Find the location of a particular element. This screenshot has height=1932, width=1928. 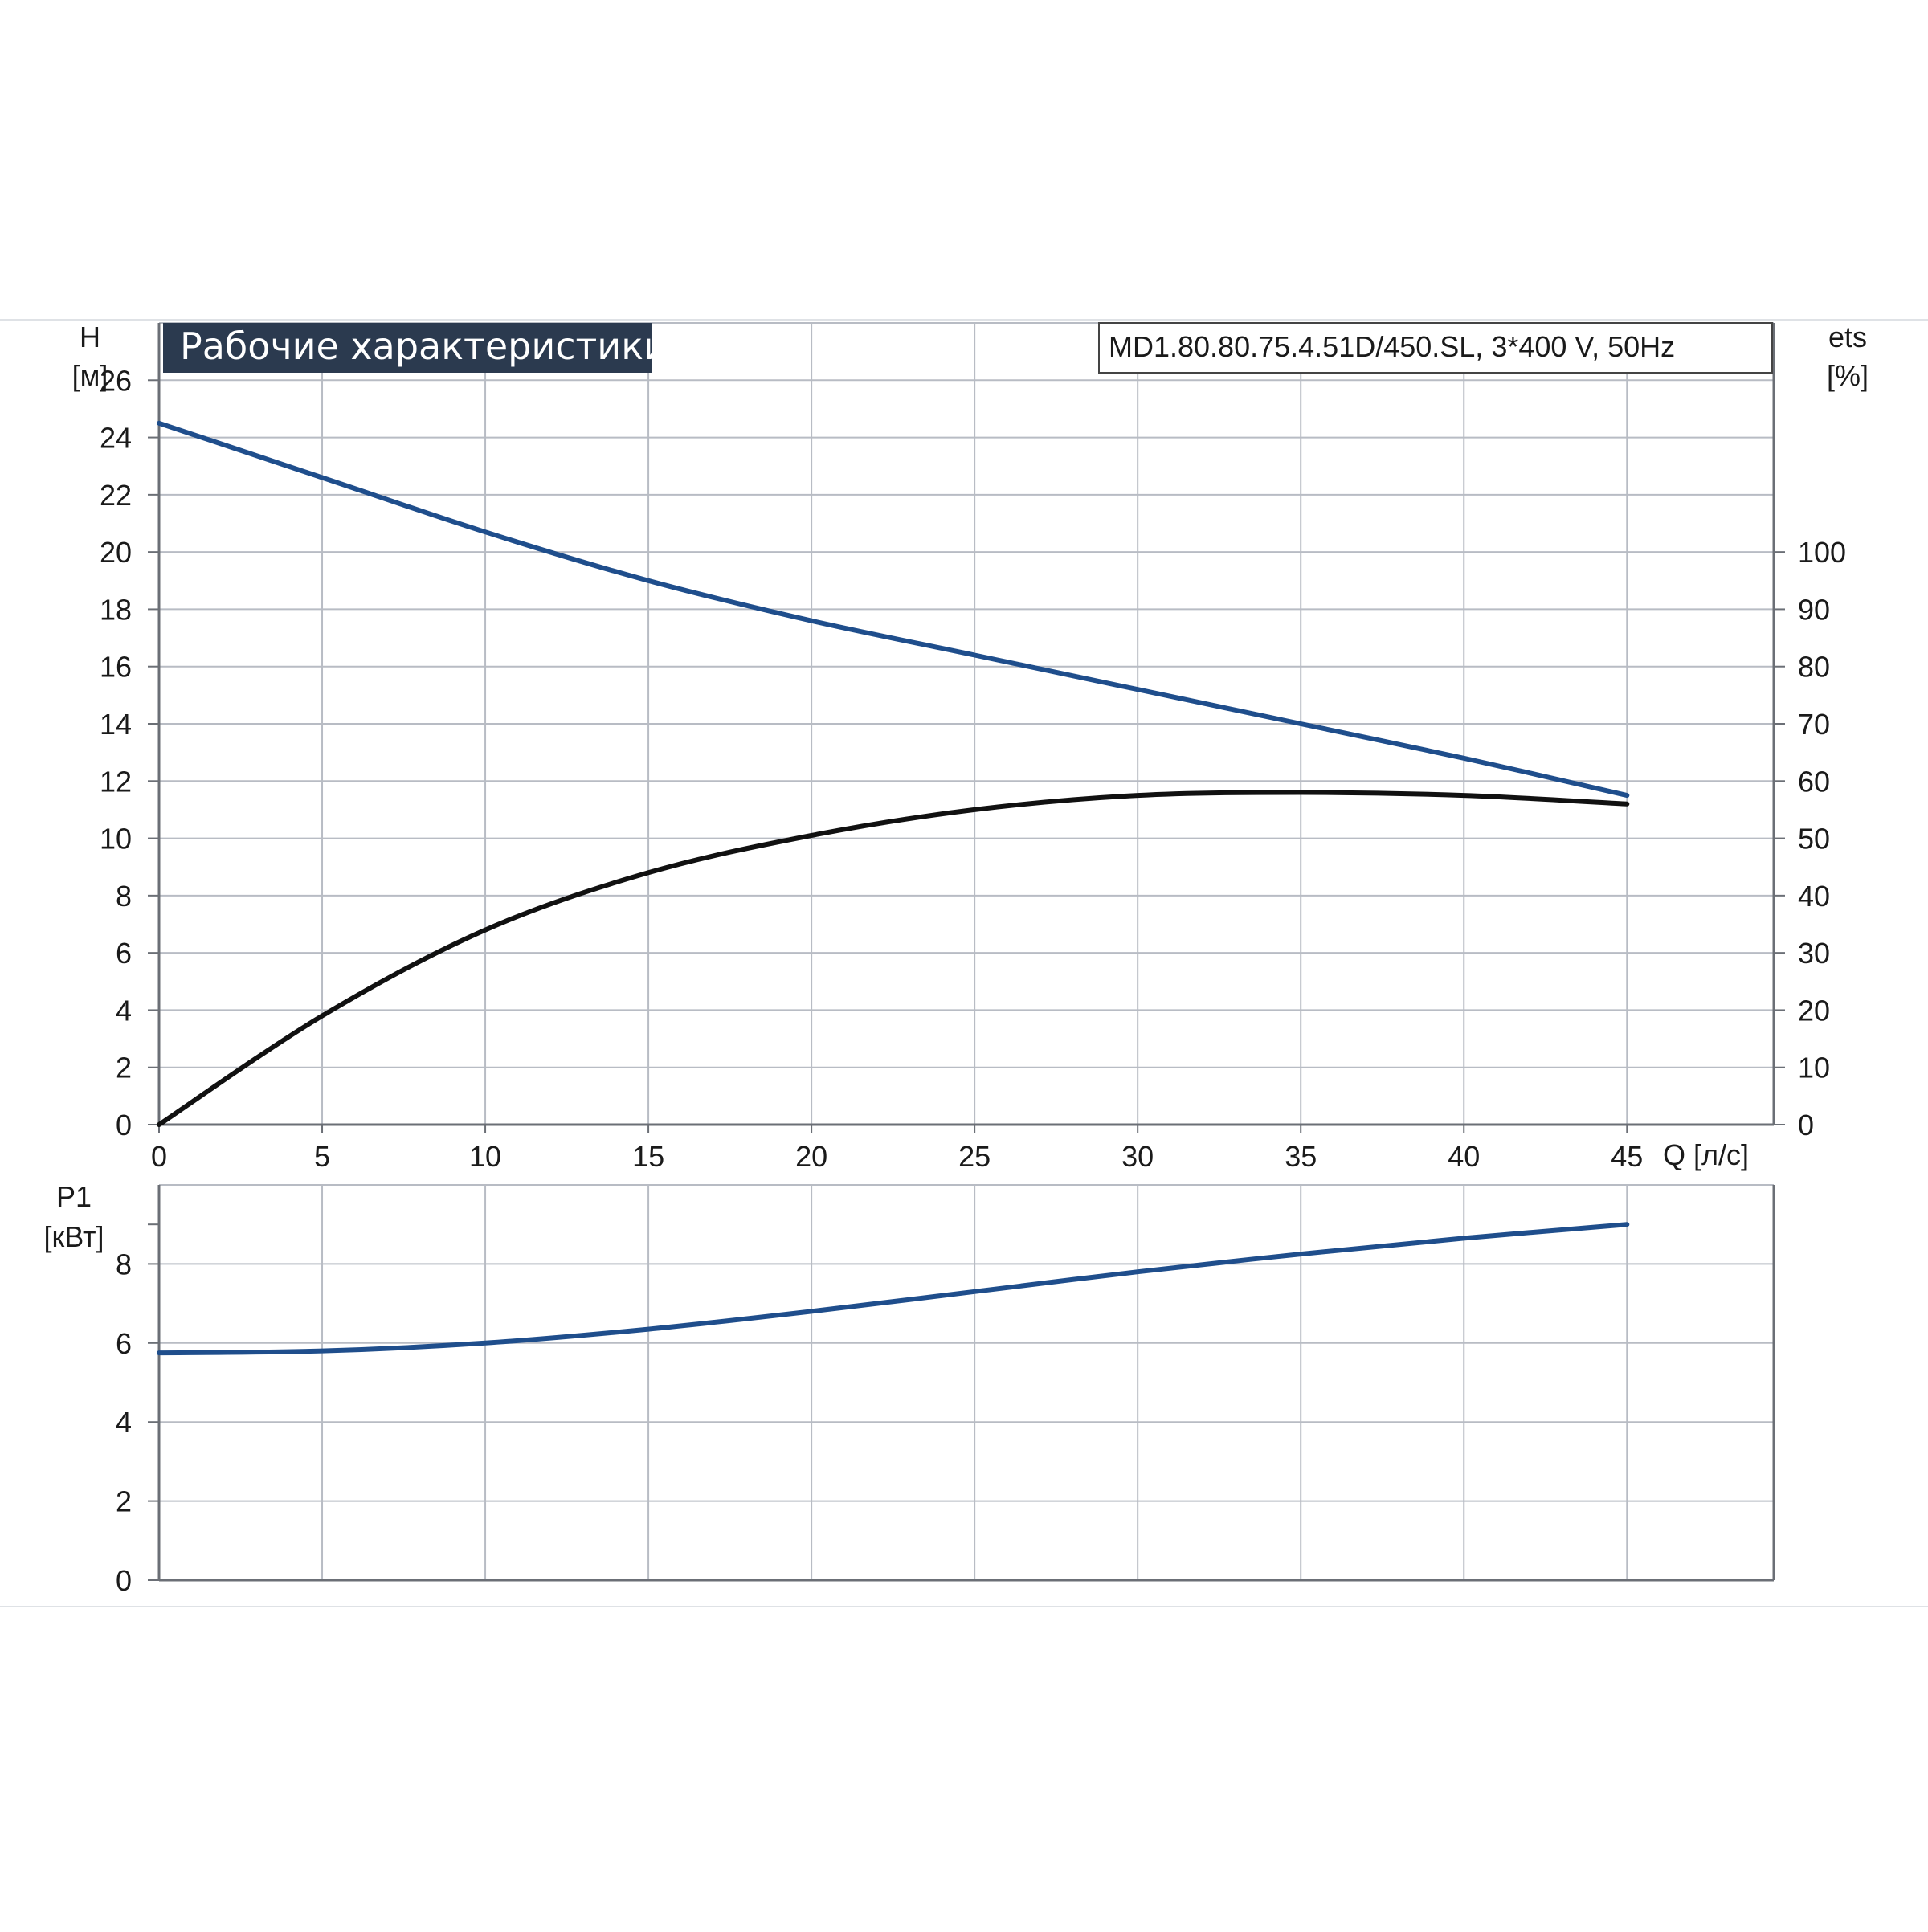

flow-tick-label: 20 is located at coordinates (811, 1156).